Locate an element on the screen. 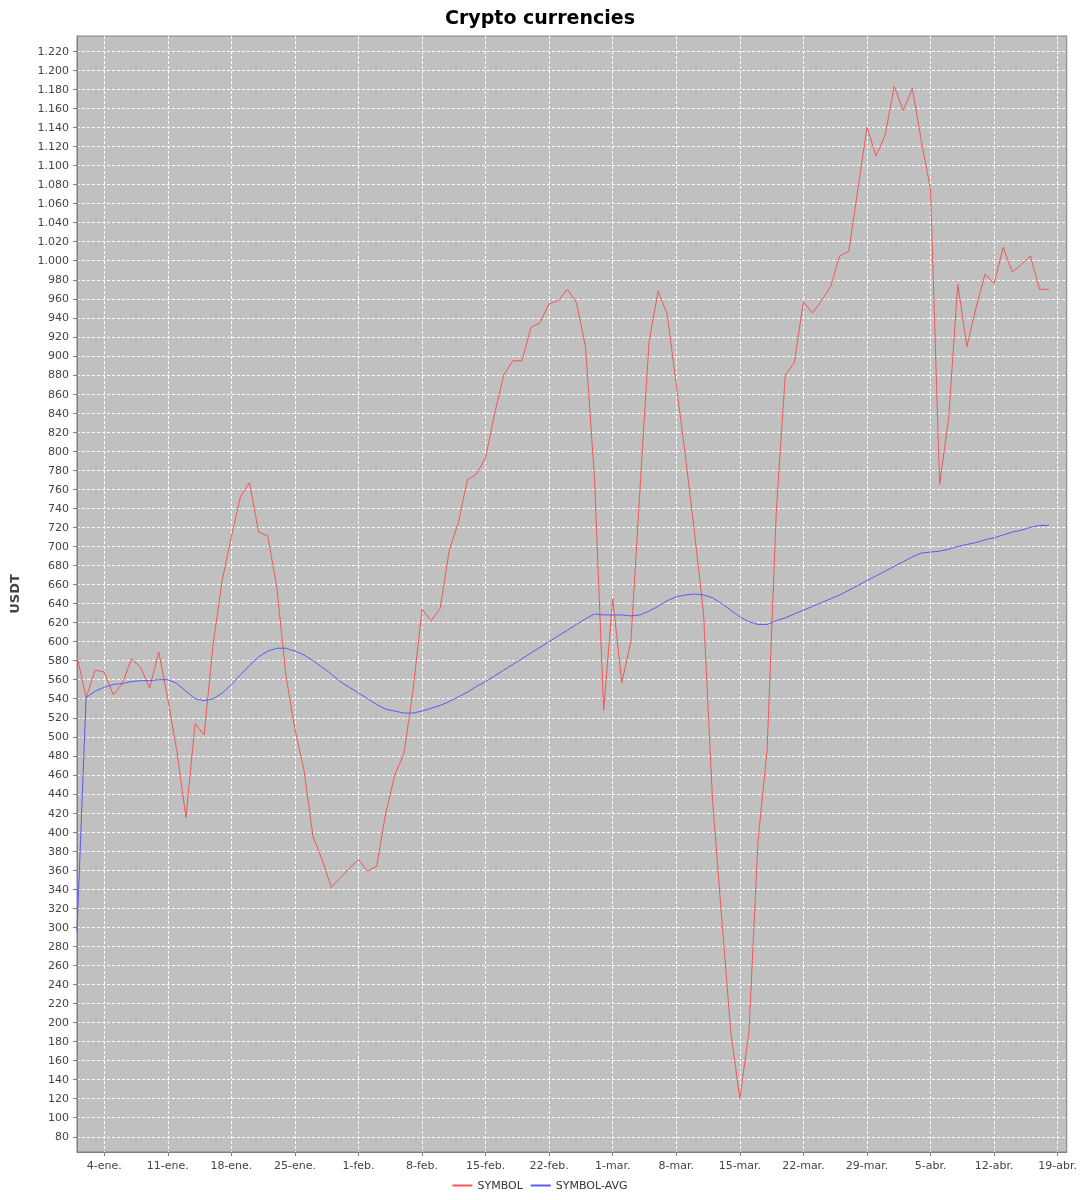 Image resolution: width=1080 pixels, height=1200 pixels. x-tick-label: 1-mar. is located at coordinates (613, 1165).